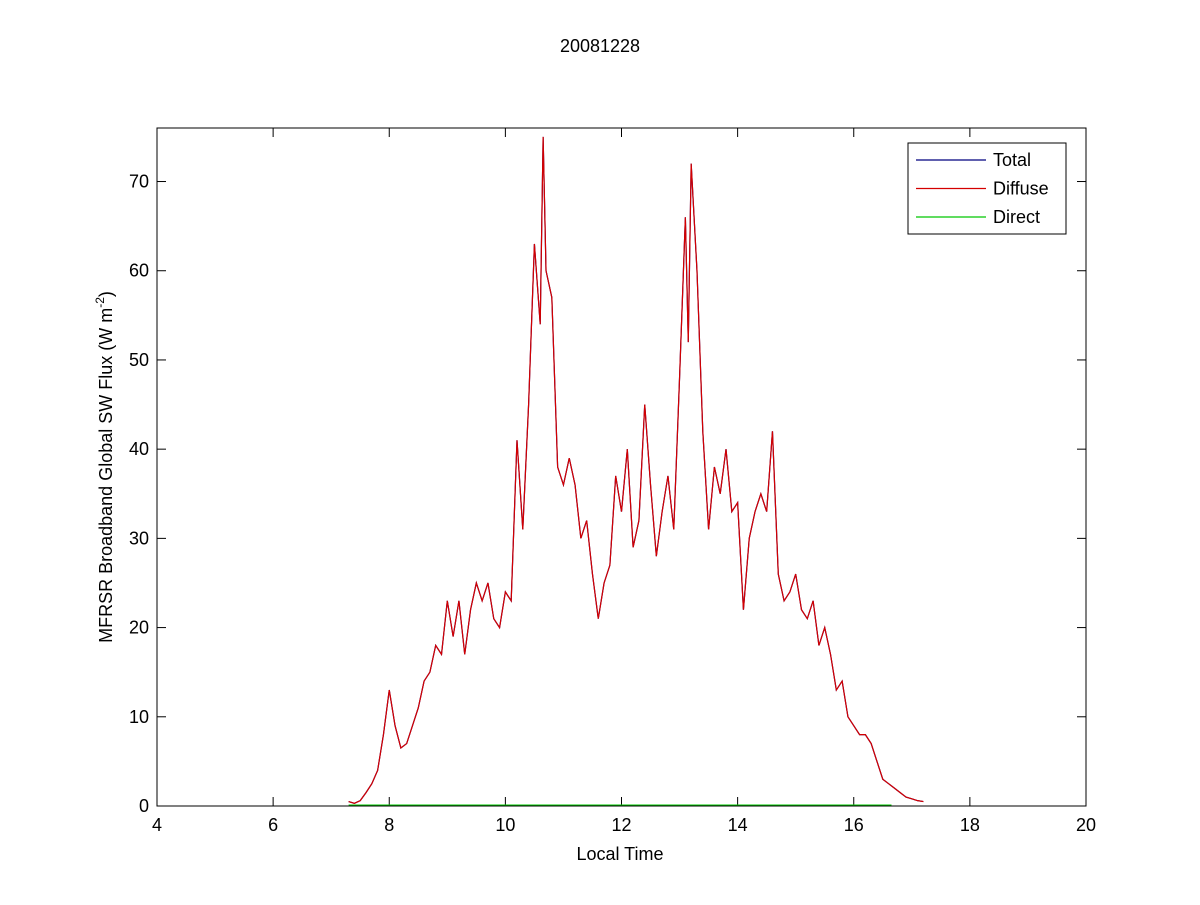  I want to click on y-tick-label: 20, so click(139, 628).